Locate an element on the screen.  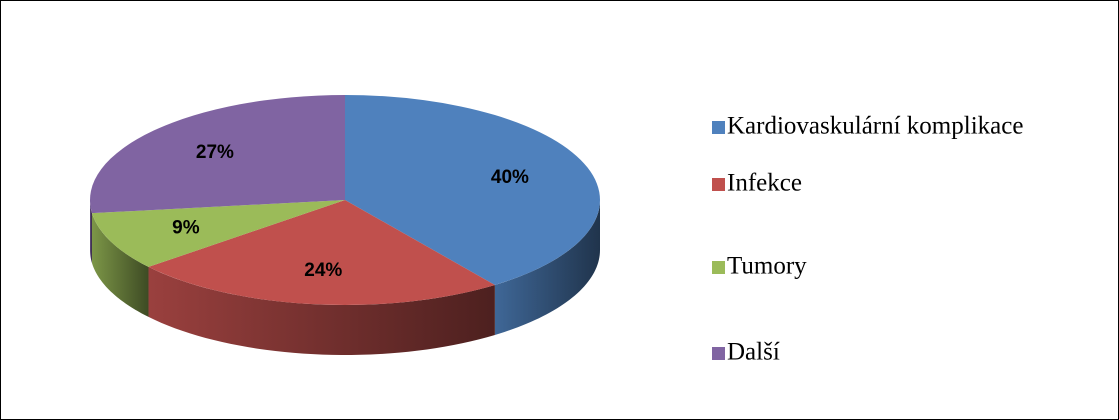
data-label: 27% is located at coordinates (215, 152).